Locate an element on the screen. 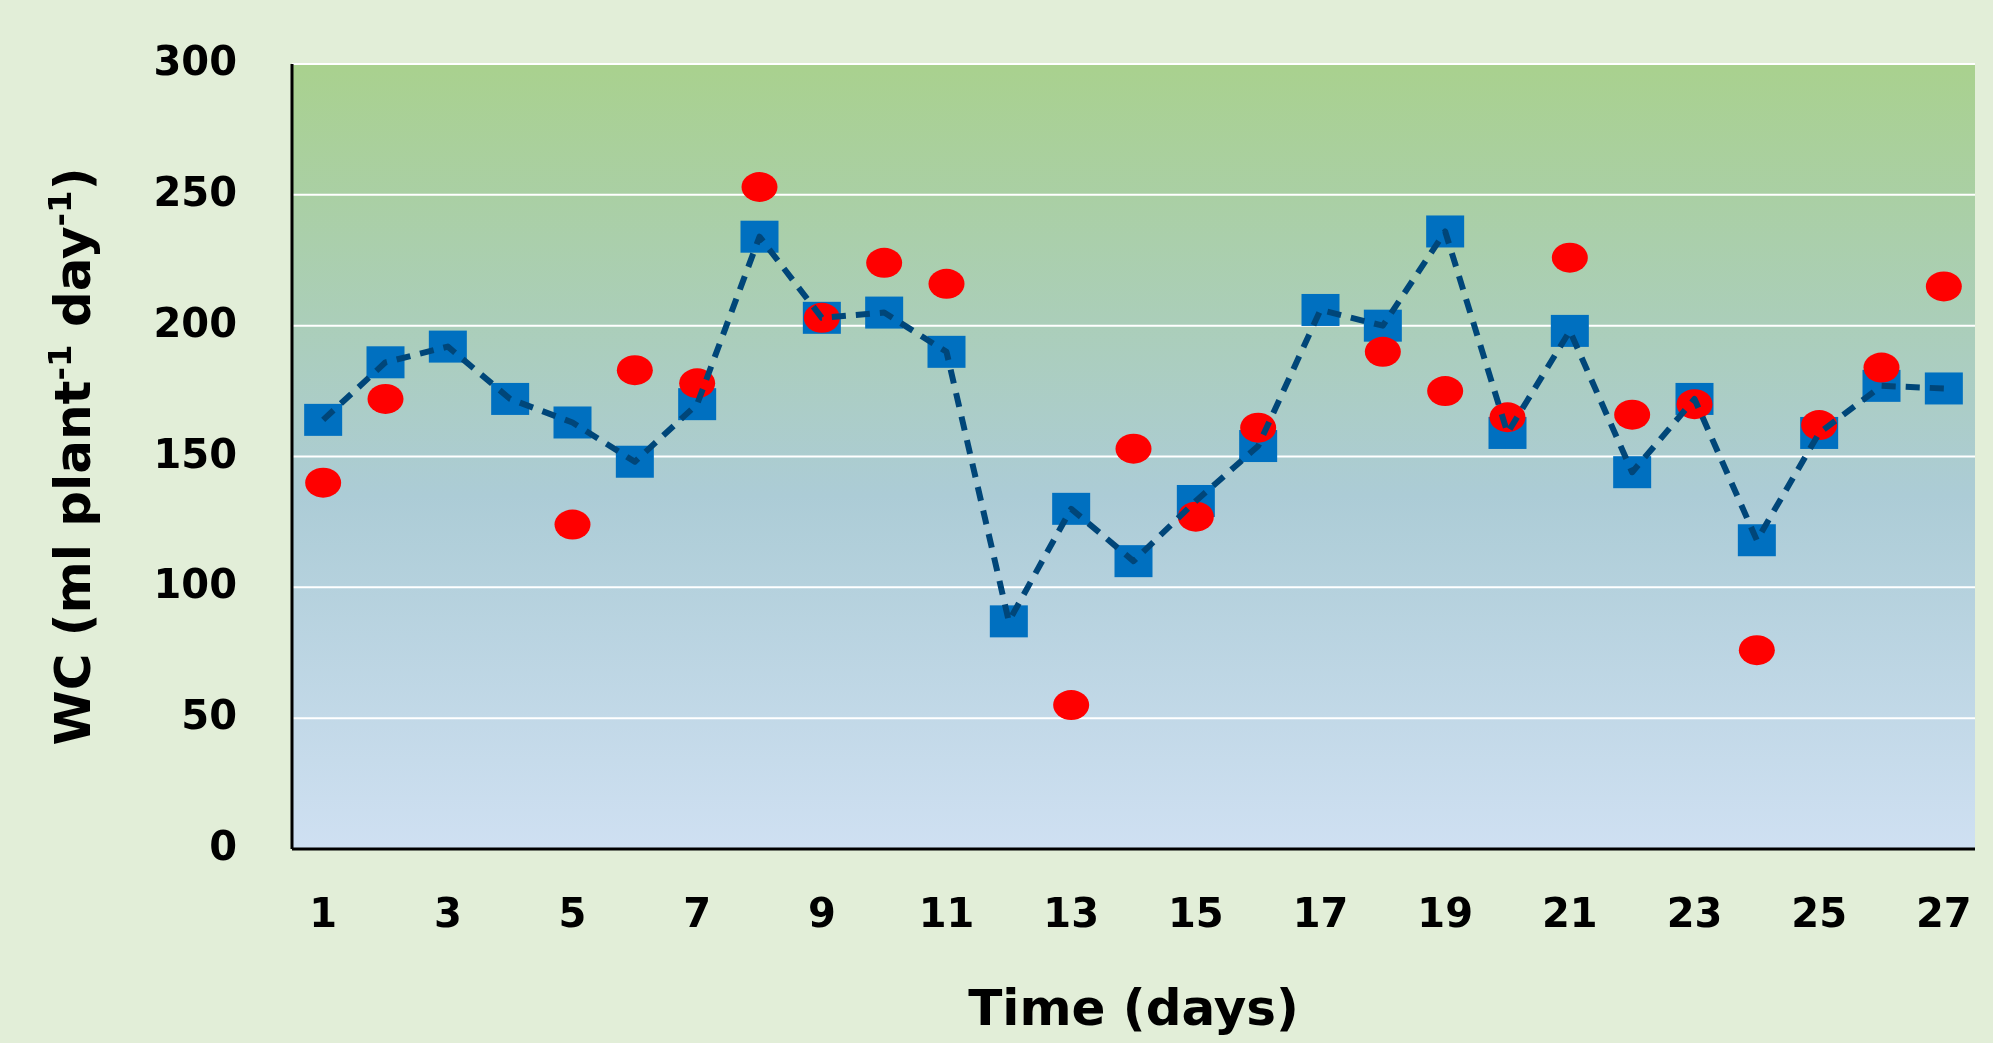  x-tick-label: 7 is located at coordinates (697, 913).